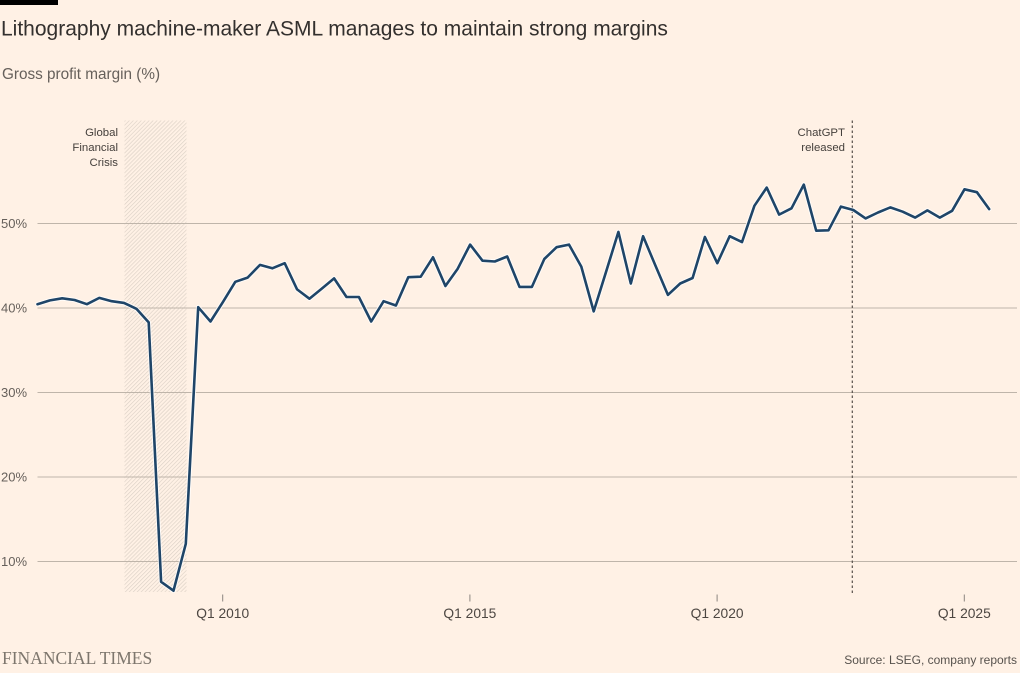 This screenshot has width=1020, height=673. What do you see at coordinates (77, 658) in the screenshot?
I see `svg-text: FINANCIAL TIMES` at bounding box center [77, 658].